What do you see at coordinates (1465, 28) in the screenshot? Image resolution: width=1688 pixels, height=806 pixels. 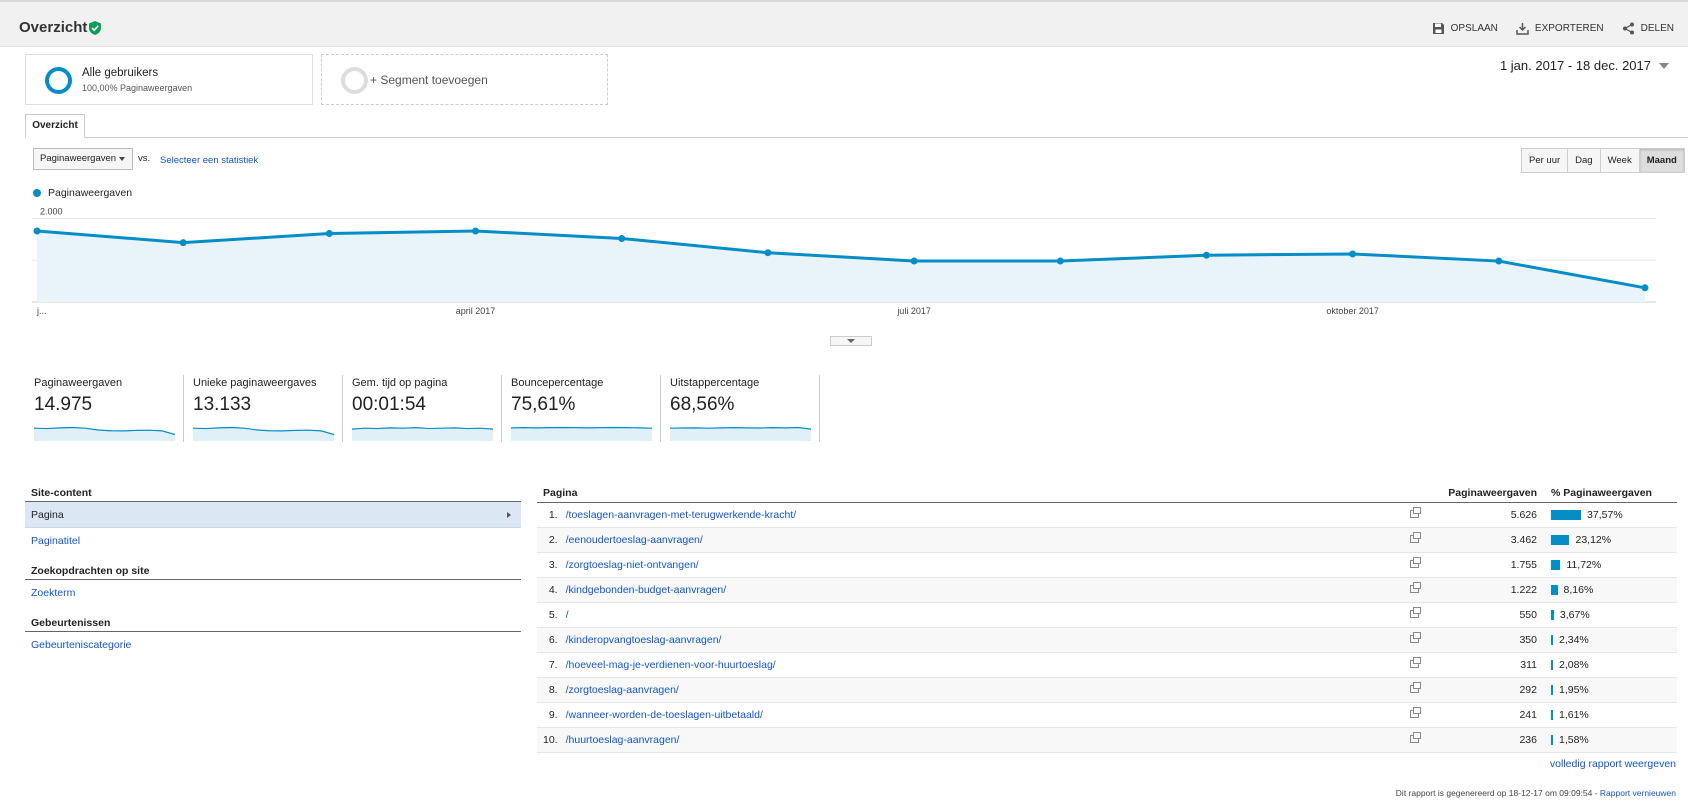 I see `save-button: OPSLAAN` at bounding box center [1465, 28].